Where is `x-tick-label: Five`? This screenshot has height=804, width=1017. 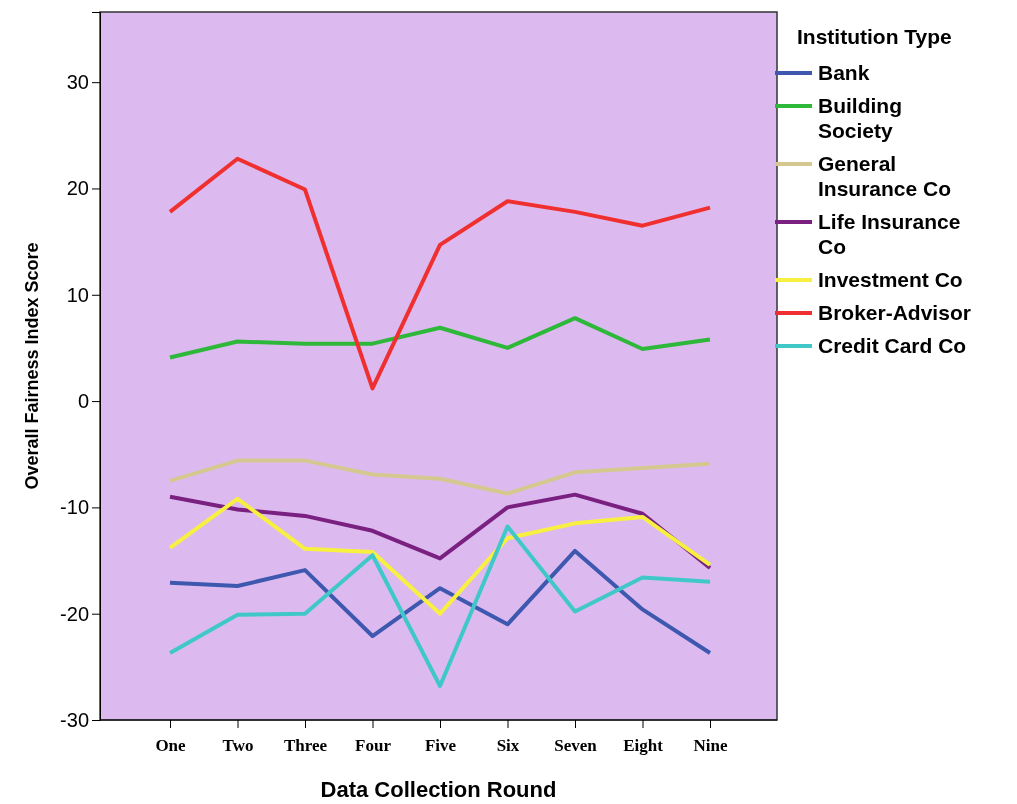 x-tick-label: Five is located at coordinates (440, 746).